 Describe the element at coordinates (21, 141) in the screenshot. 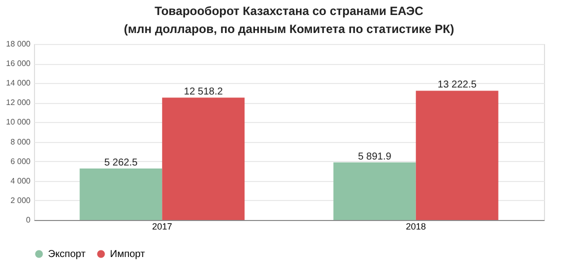

I see `y-tick-label: 8 000` at that location.